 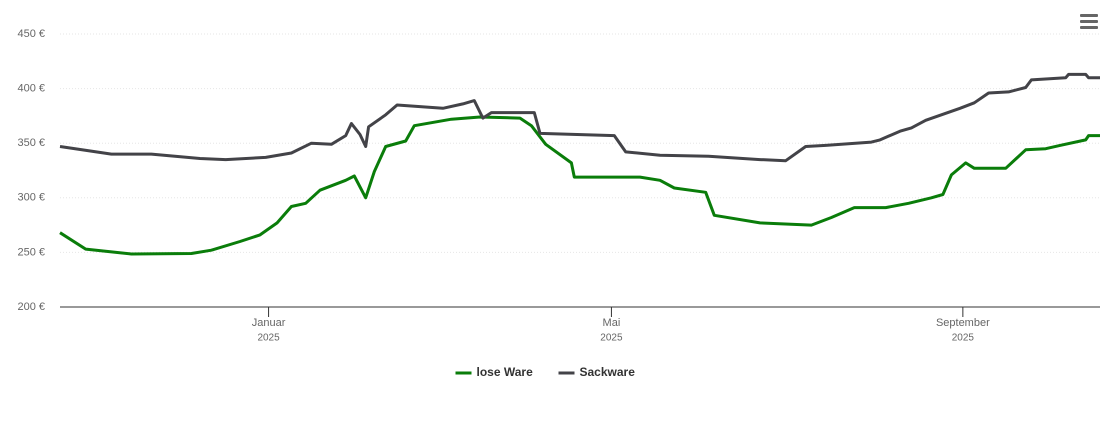 I want to click on legend-item: lose Ware, so click(x=494, y=372).